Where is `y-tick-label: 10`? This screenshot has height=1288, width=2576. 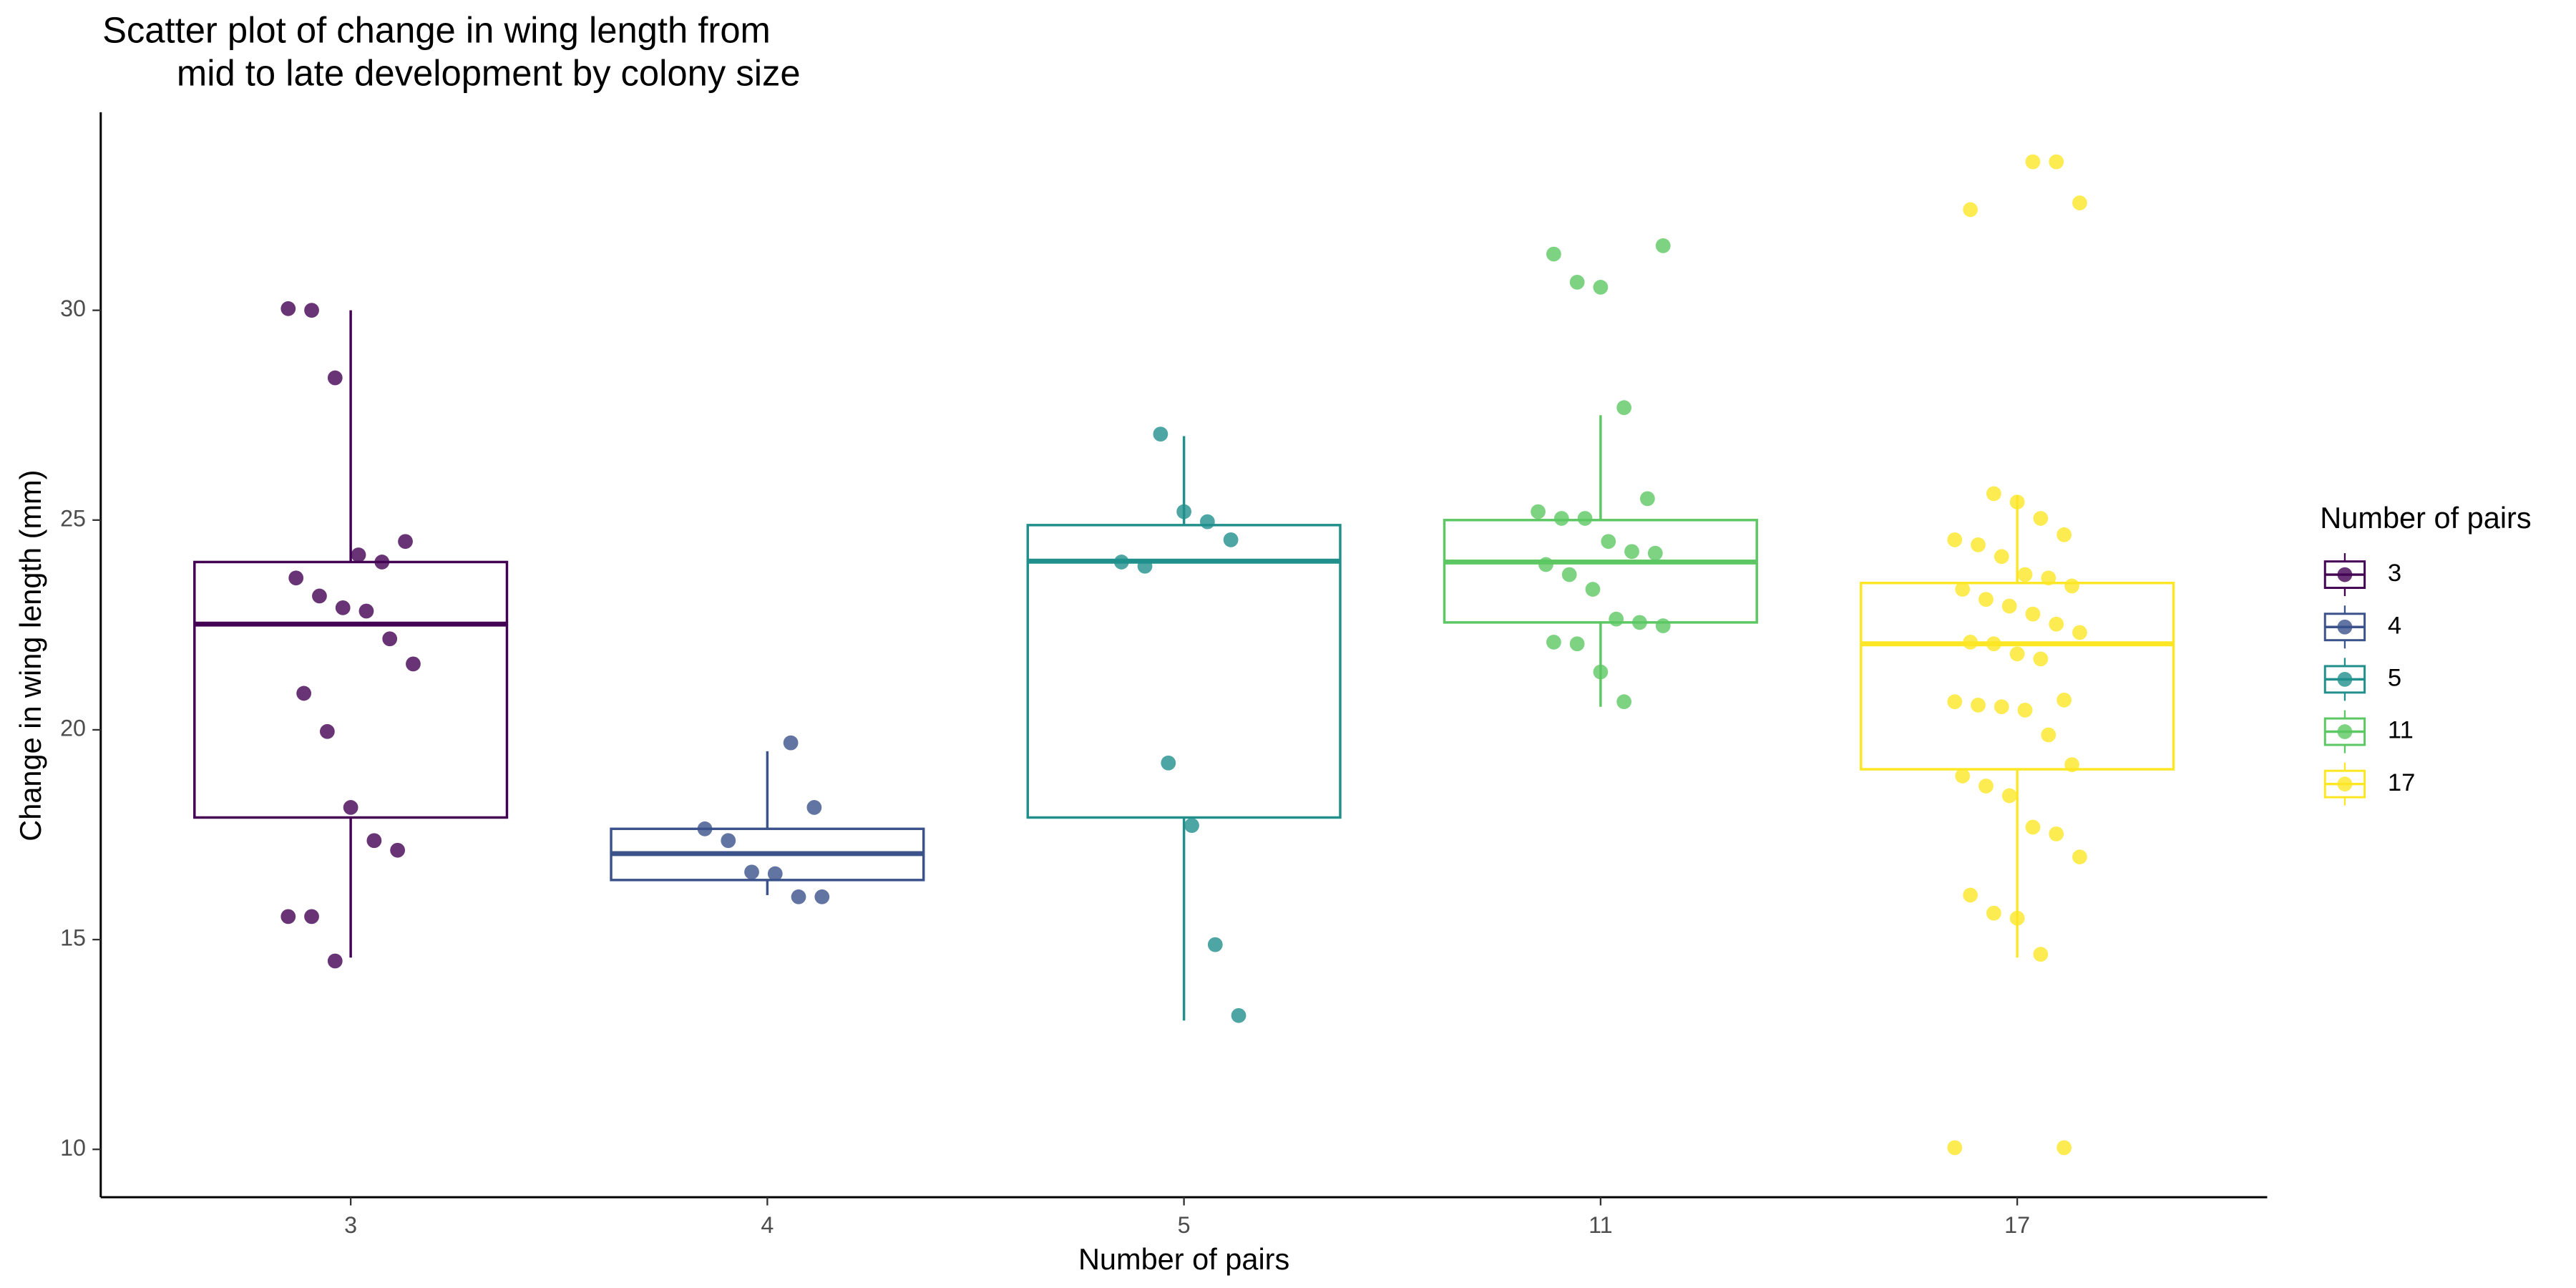
y-tick-label: 10 is located at coordinates (73, 1148).